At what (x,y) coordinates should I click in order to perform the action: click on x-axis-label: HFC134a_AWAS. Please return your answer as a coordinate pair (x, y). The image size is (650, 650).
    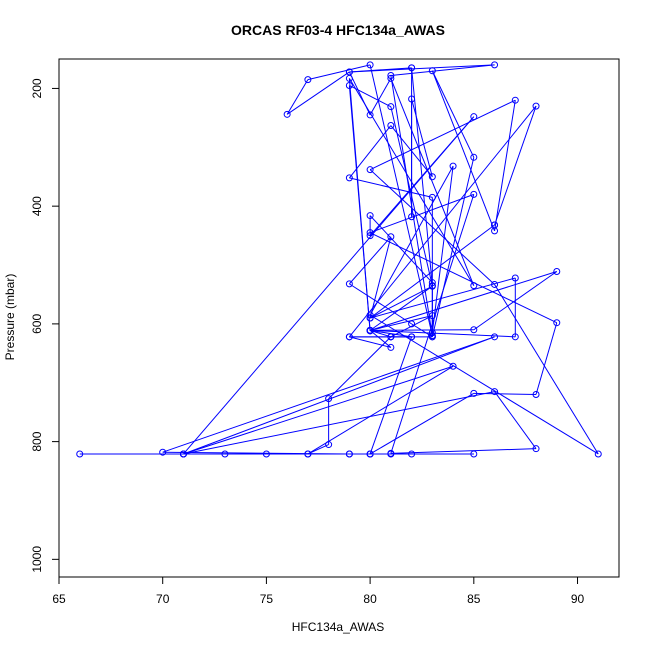
    Looking at the image, I should click on (338, 627).